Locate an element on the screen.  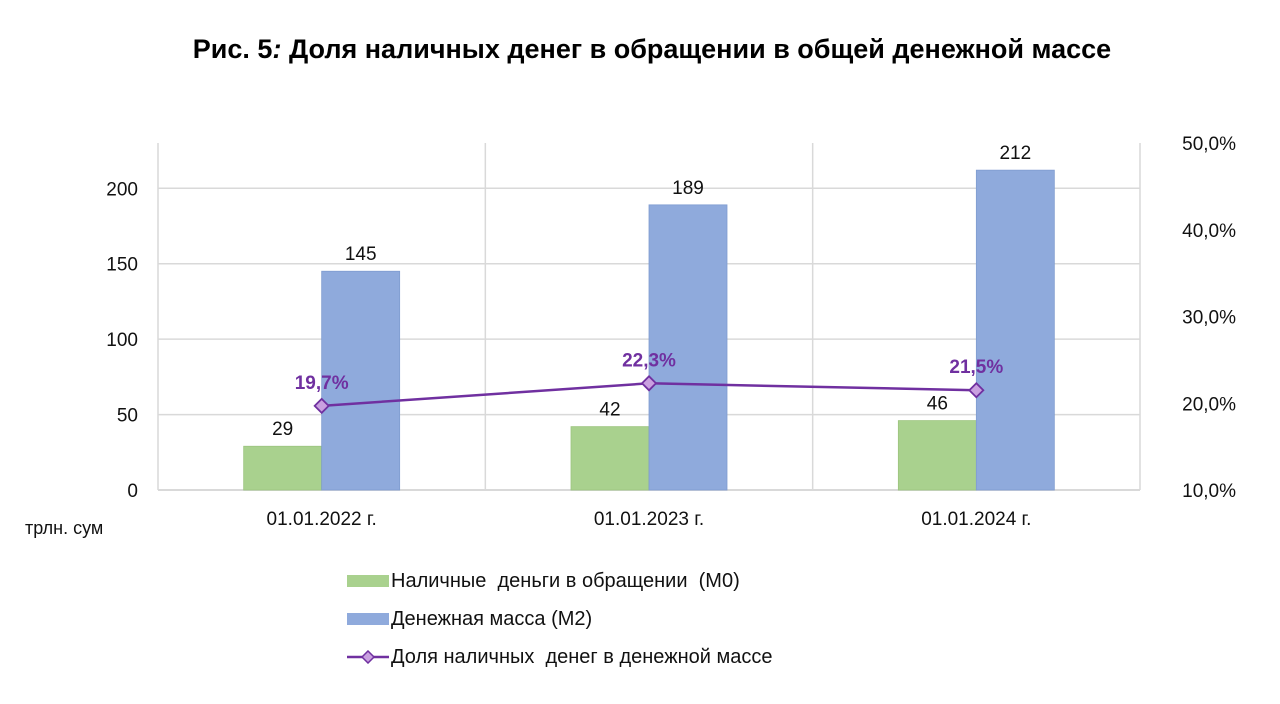
legend-swatch-m0 is located at coordinates (368, 581).